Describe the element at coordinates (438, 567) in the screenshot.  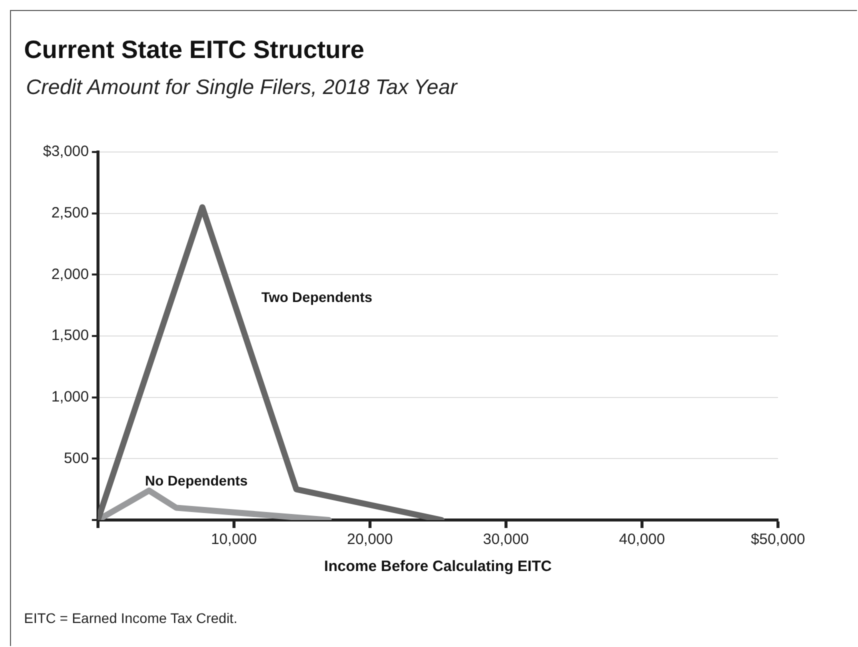
I see `x-axis-title: Income Before Calculating EITC` at that location.